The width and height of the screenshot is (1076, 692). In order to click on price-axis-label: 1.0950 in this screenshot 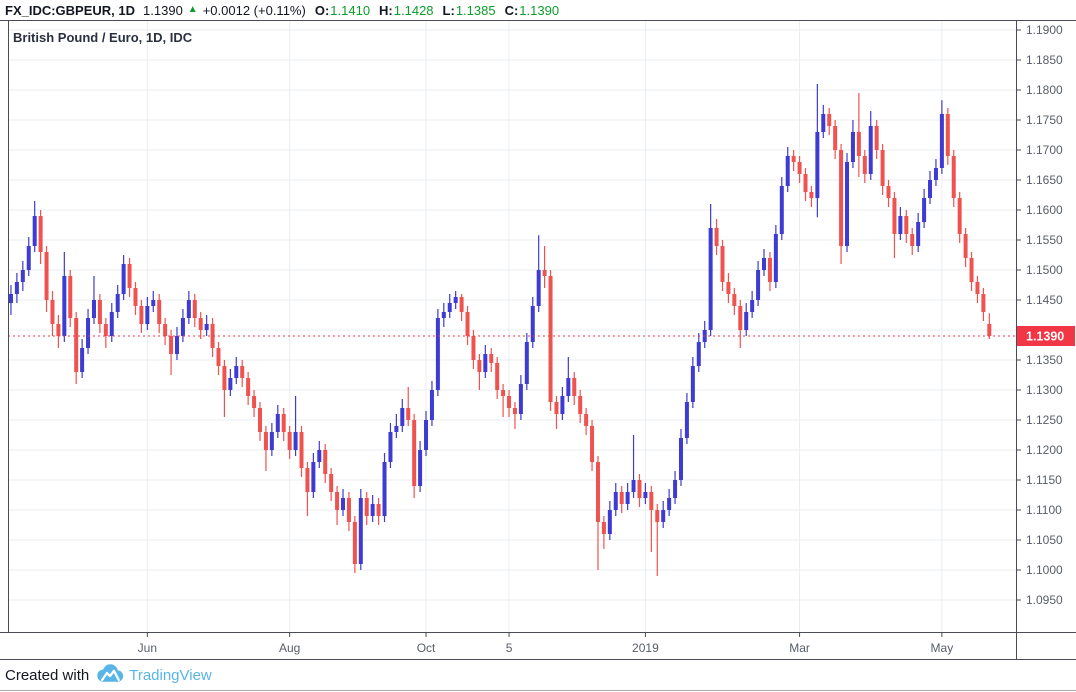, I will do `click(1044, 600)`.